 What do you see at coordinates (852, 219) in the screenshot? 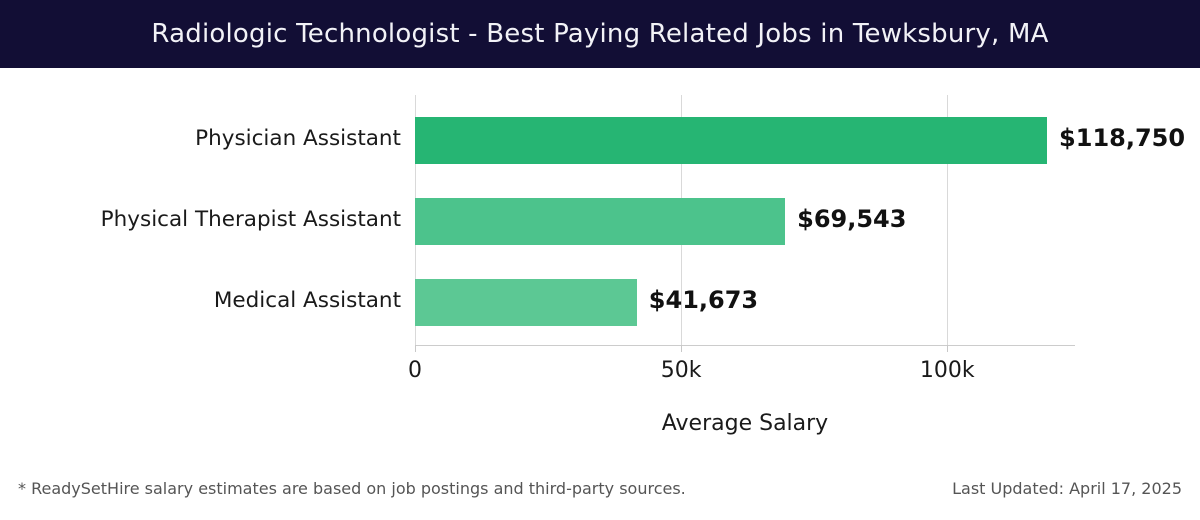
I see `bar-value-label: $69,543` at bounding box center [852, 219].